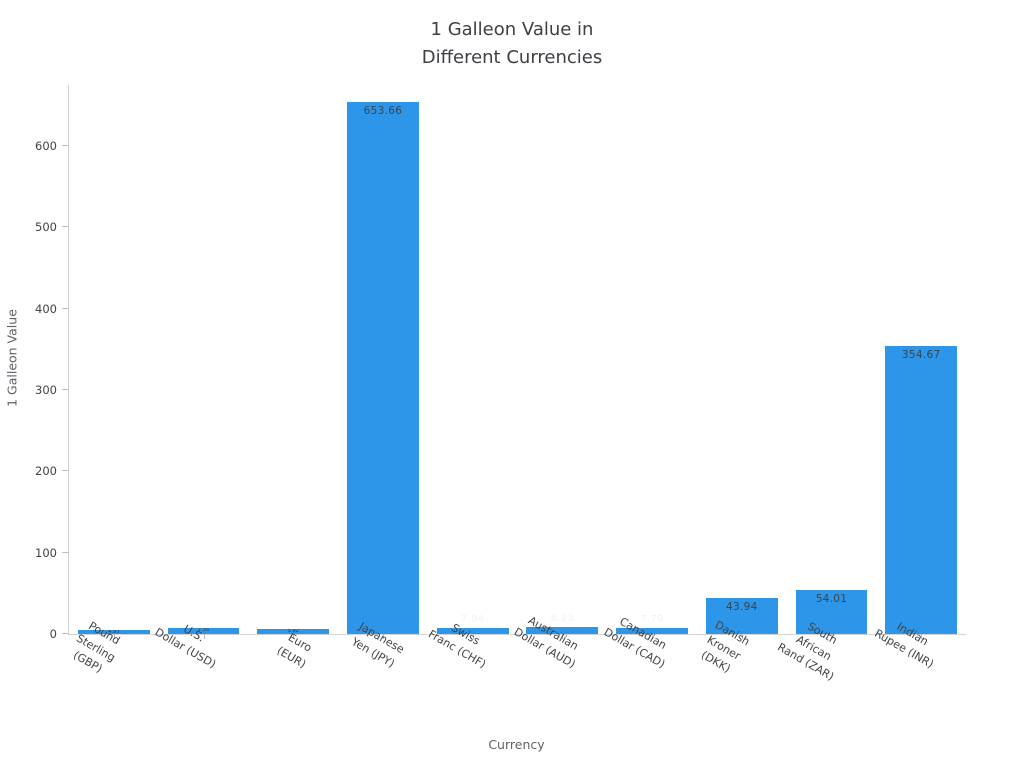  Describe the element at coordinates (383, 111) in the screenshot. I see `bar-value-label: 653.66` at that location.